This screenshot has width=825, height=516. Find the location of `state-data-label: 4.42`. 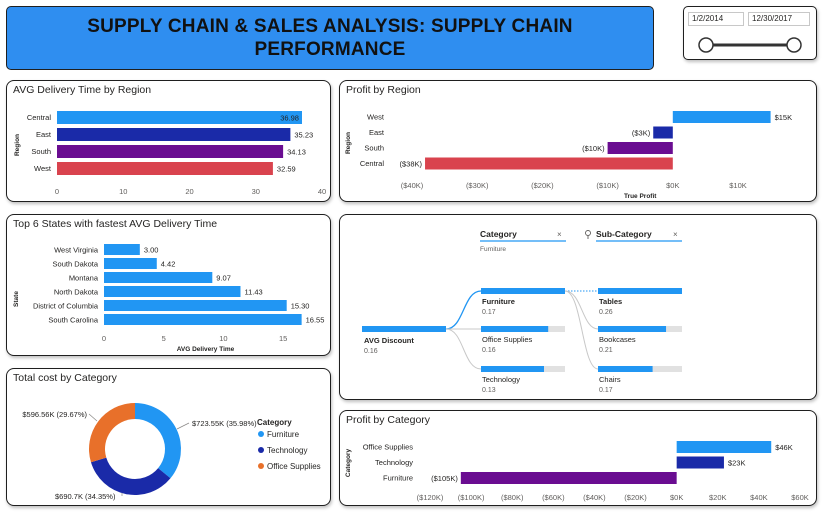

state-data-label: 4.42 is located at coordinates (168, 264).